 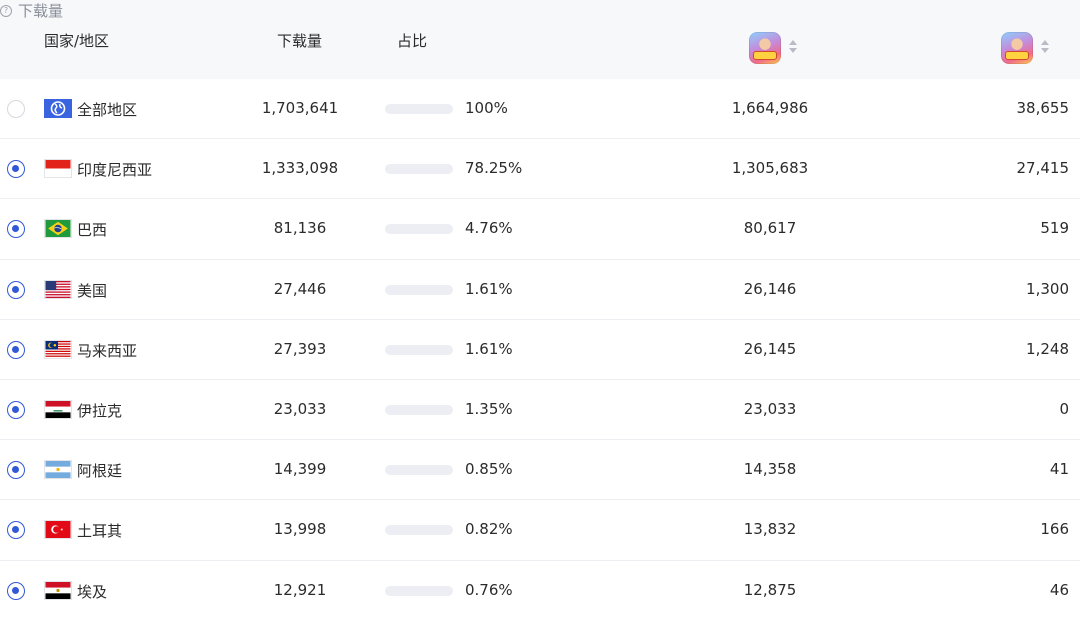 What do you see at coordinates (300, 408) in the screenshot?
I see `total-downloads: 23,033` at bounding box center [300, 408].